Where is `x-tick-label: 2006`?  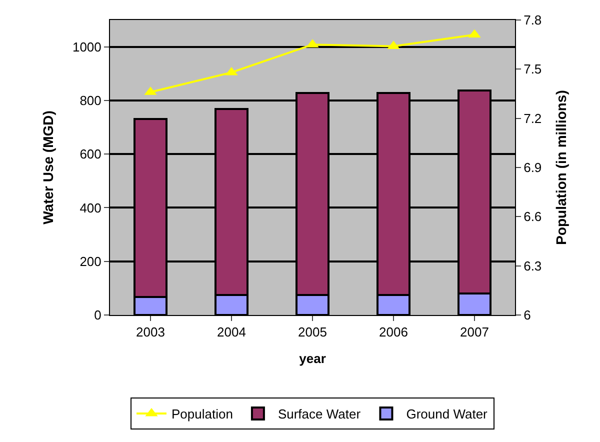
x-tick-label: 2006 is located at coordinates (393, 332).